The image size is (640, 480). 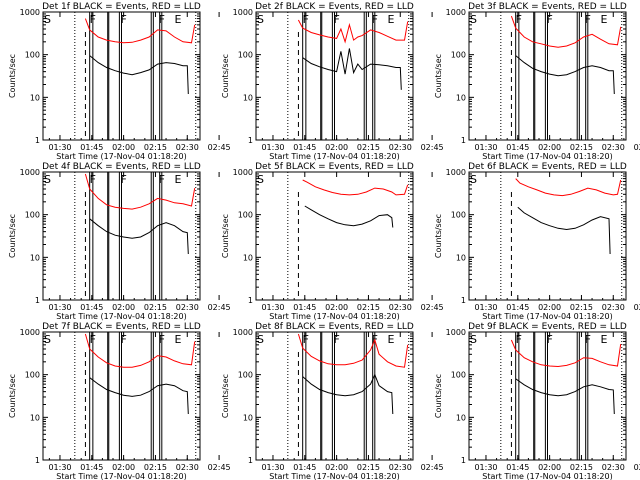 What do you see at coordinates (121, 167) in the screenshot?
I see `chart-title: Det 4f BLACK = Events, RED = LLD` at bounding box center [121, 167].